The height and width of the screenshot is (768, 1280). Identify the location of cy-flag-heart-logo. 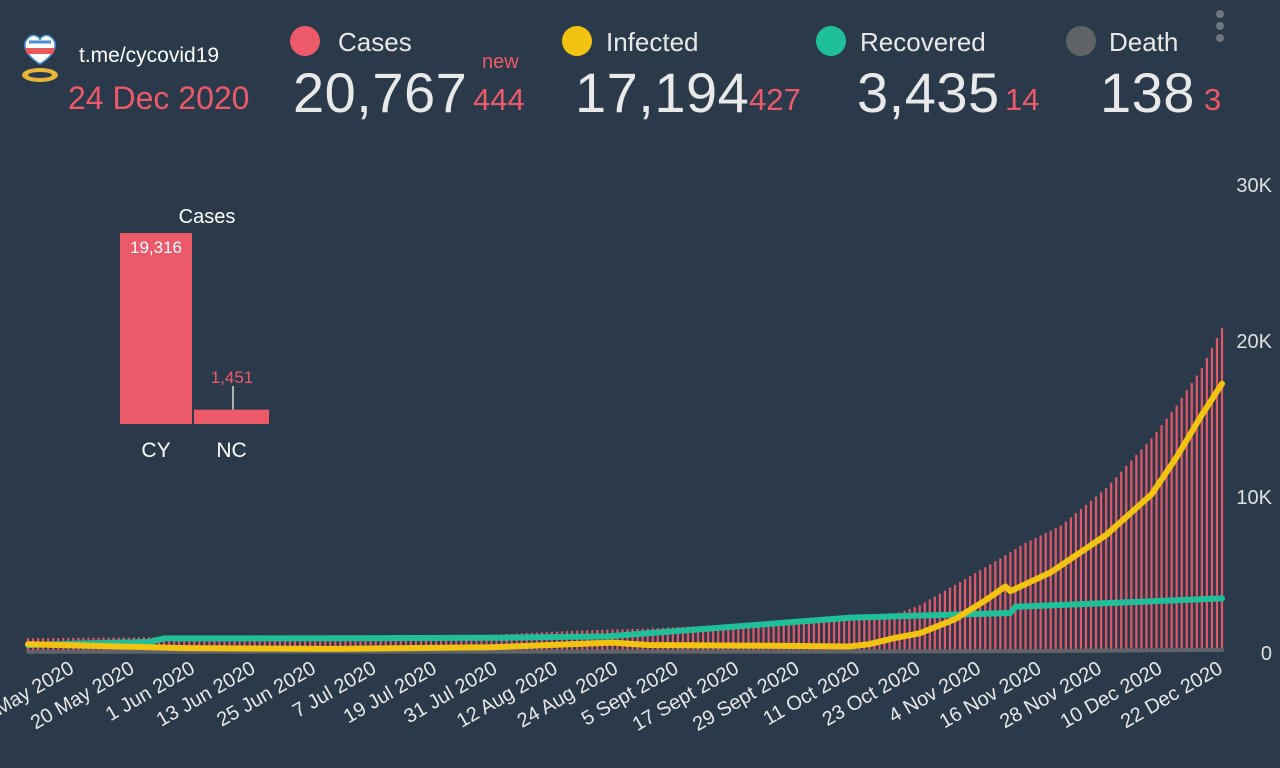
(40, 58).